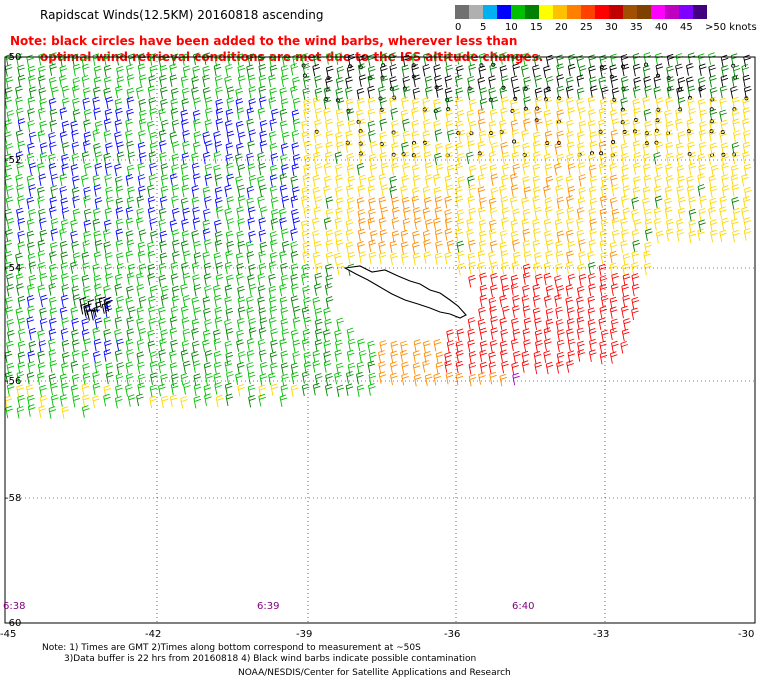 The width and height of the screenshot is (760, 688). Describe the element at coordinates (405, 292) in the screenshot. I see `island-outline` at that location.